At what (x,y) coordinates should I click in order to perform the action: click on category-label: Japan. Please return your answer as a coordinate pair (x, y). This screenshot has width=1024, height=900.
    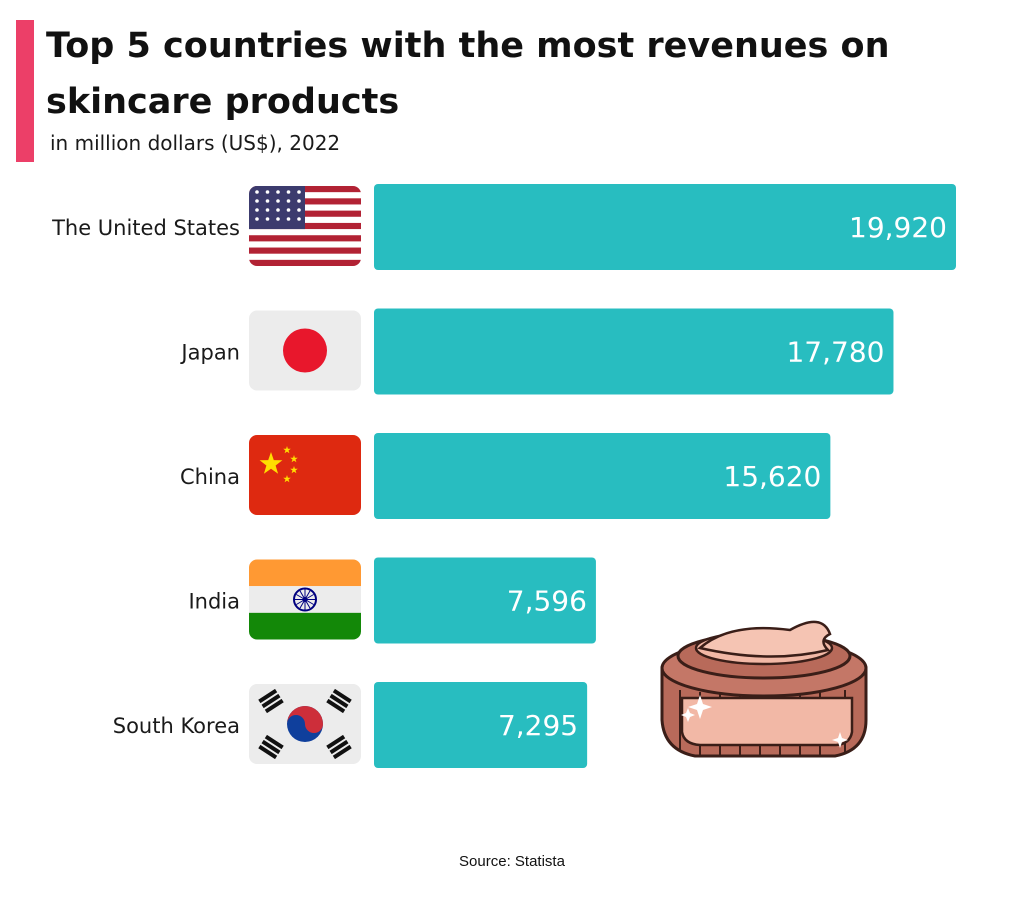
    Looking at the image, I should click on (209, 353).